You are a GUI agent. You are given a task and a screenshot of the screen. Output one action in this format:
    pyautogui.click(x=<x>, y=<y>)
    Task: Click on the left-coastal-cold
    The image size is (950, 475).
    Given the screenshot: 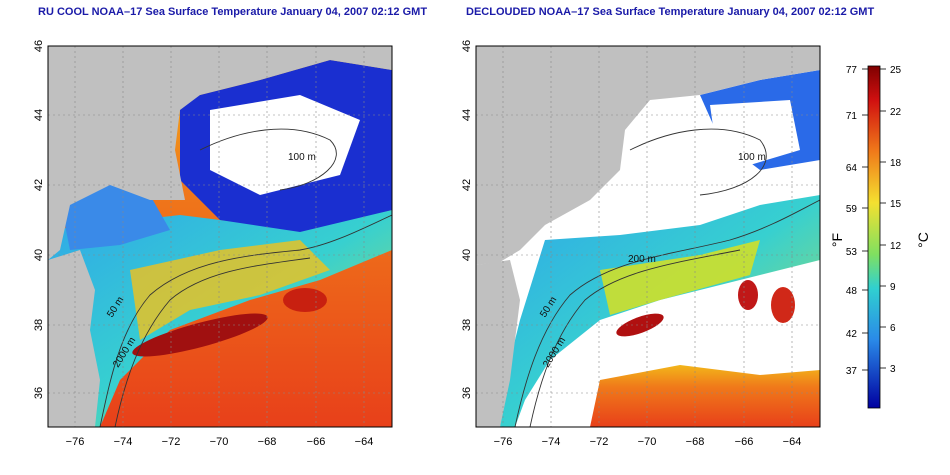 What is the action you would take?
    pyautogui.click(x=115, y=215)
    